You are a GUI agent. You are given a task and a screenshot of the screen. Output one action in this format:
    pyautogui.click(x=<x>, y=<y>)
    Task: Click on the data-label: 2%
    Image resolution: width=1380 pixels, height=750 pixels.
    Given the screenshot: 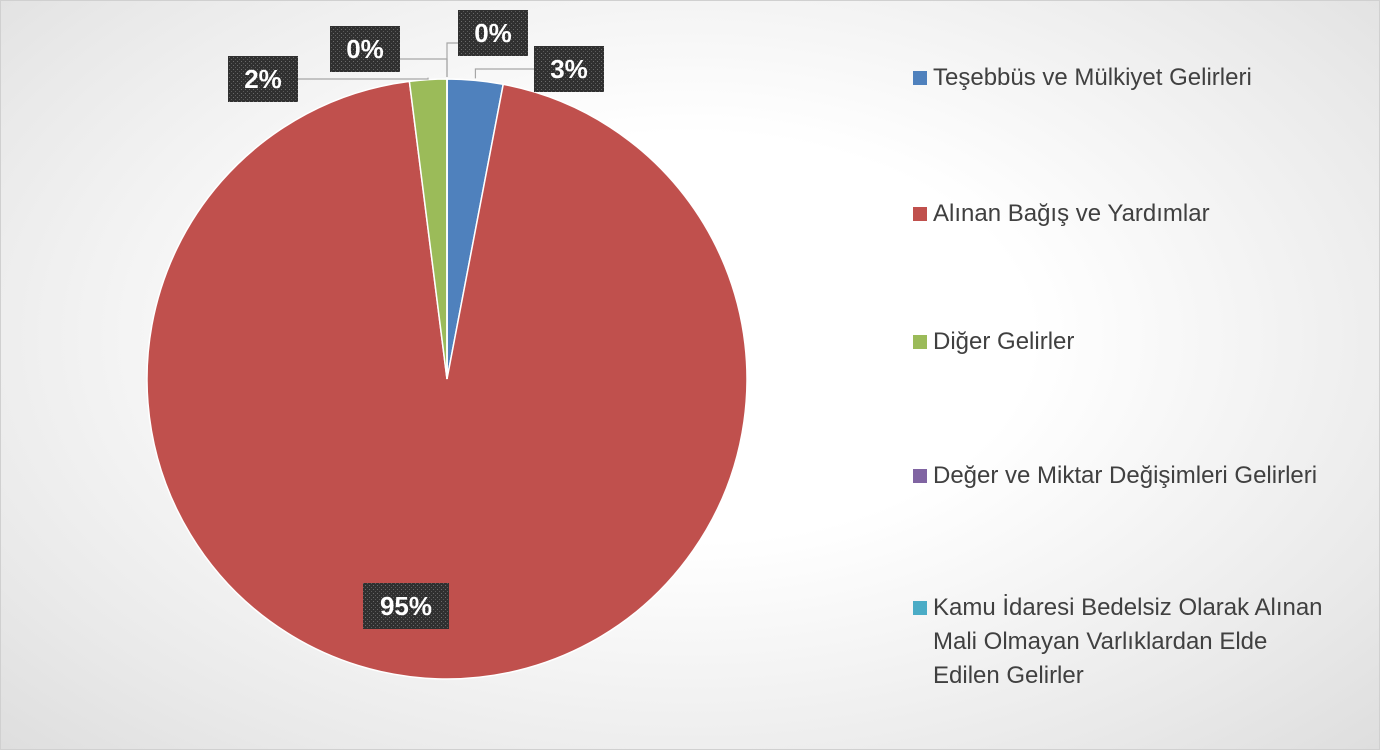 What is the action you would take?
    pyautogui.click(x=263, y=79)
    